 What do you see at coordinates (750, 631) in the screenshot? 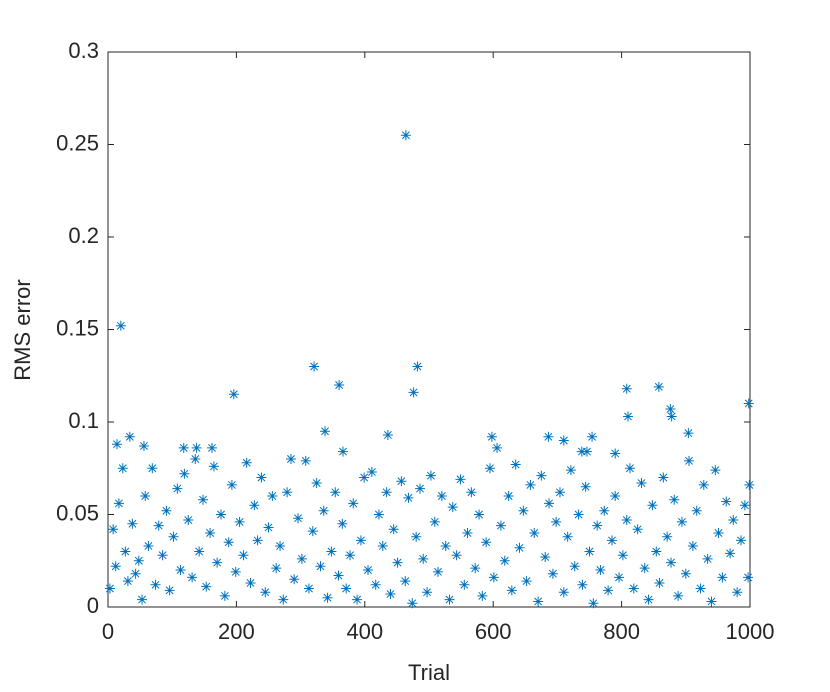
I see `x-tick-label: 1000` at bounding box center [750, 631].